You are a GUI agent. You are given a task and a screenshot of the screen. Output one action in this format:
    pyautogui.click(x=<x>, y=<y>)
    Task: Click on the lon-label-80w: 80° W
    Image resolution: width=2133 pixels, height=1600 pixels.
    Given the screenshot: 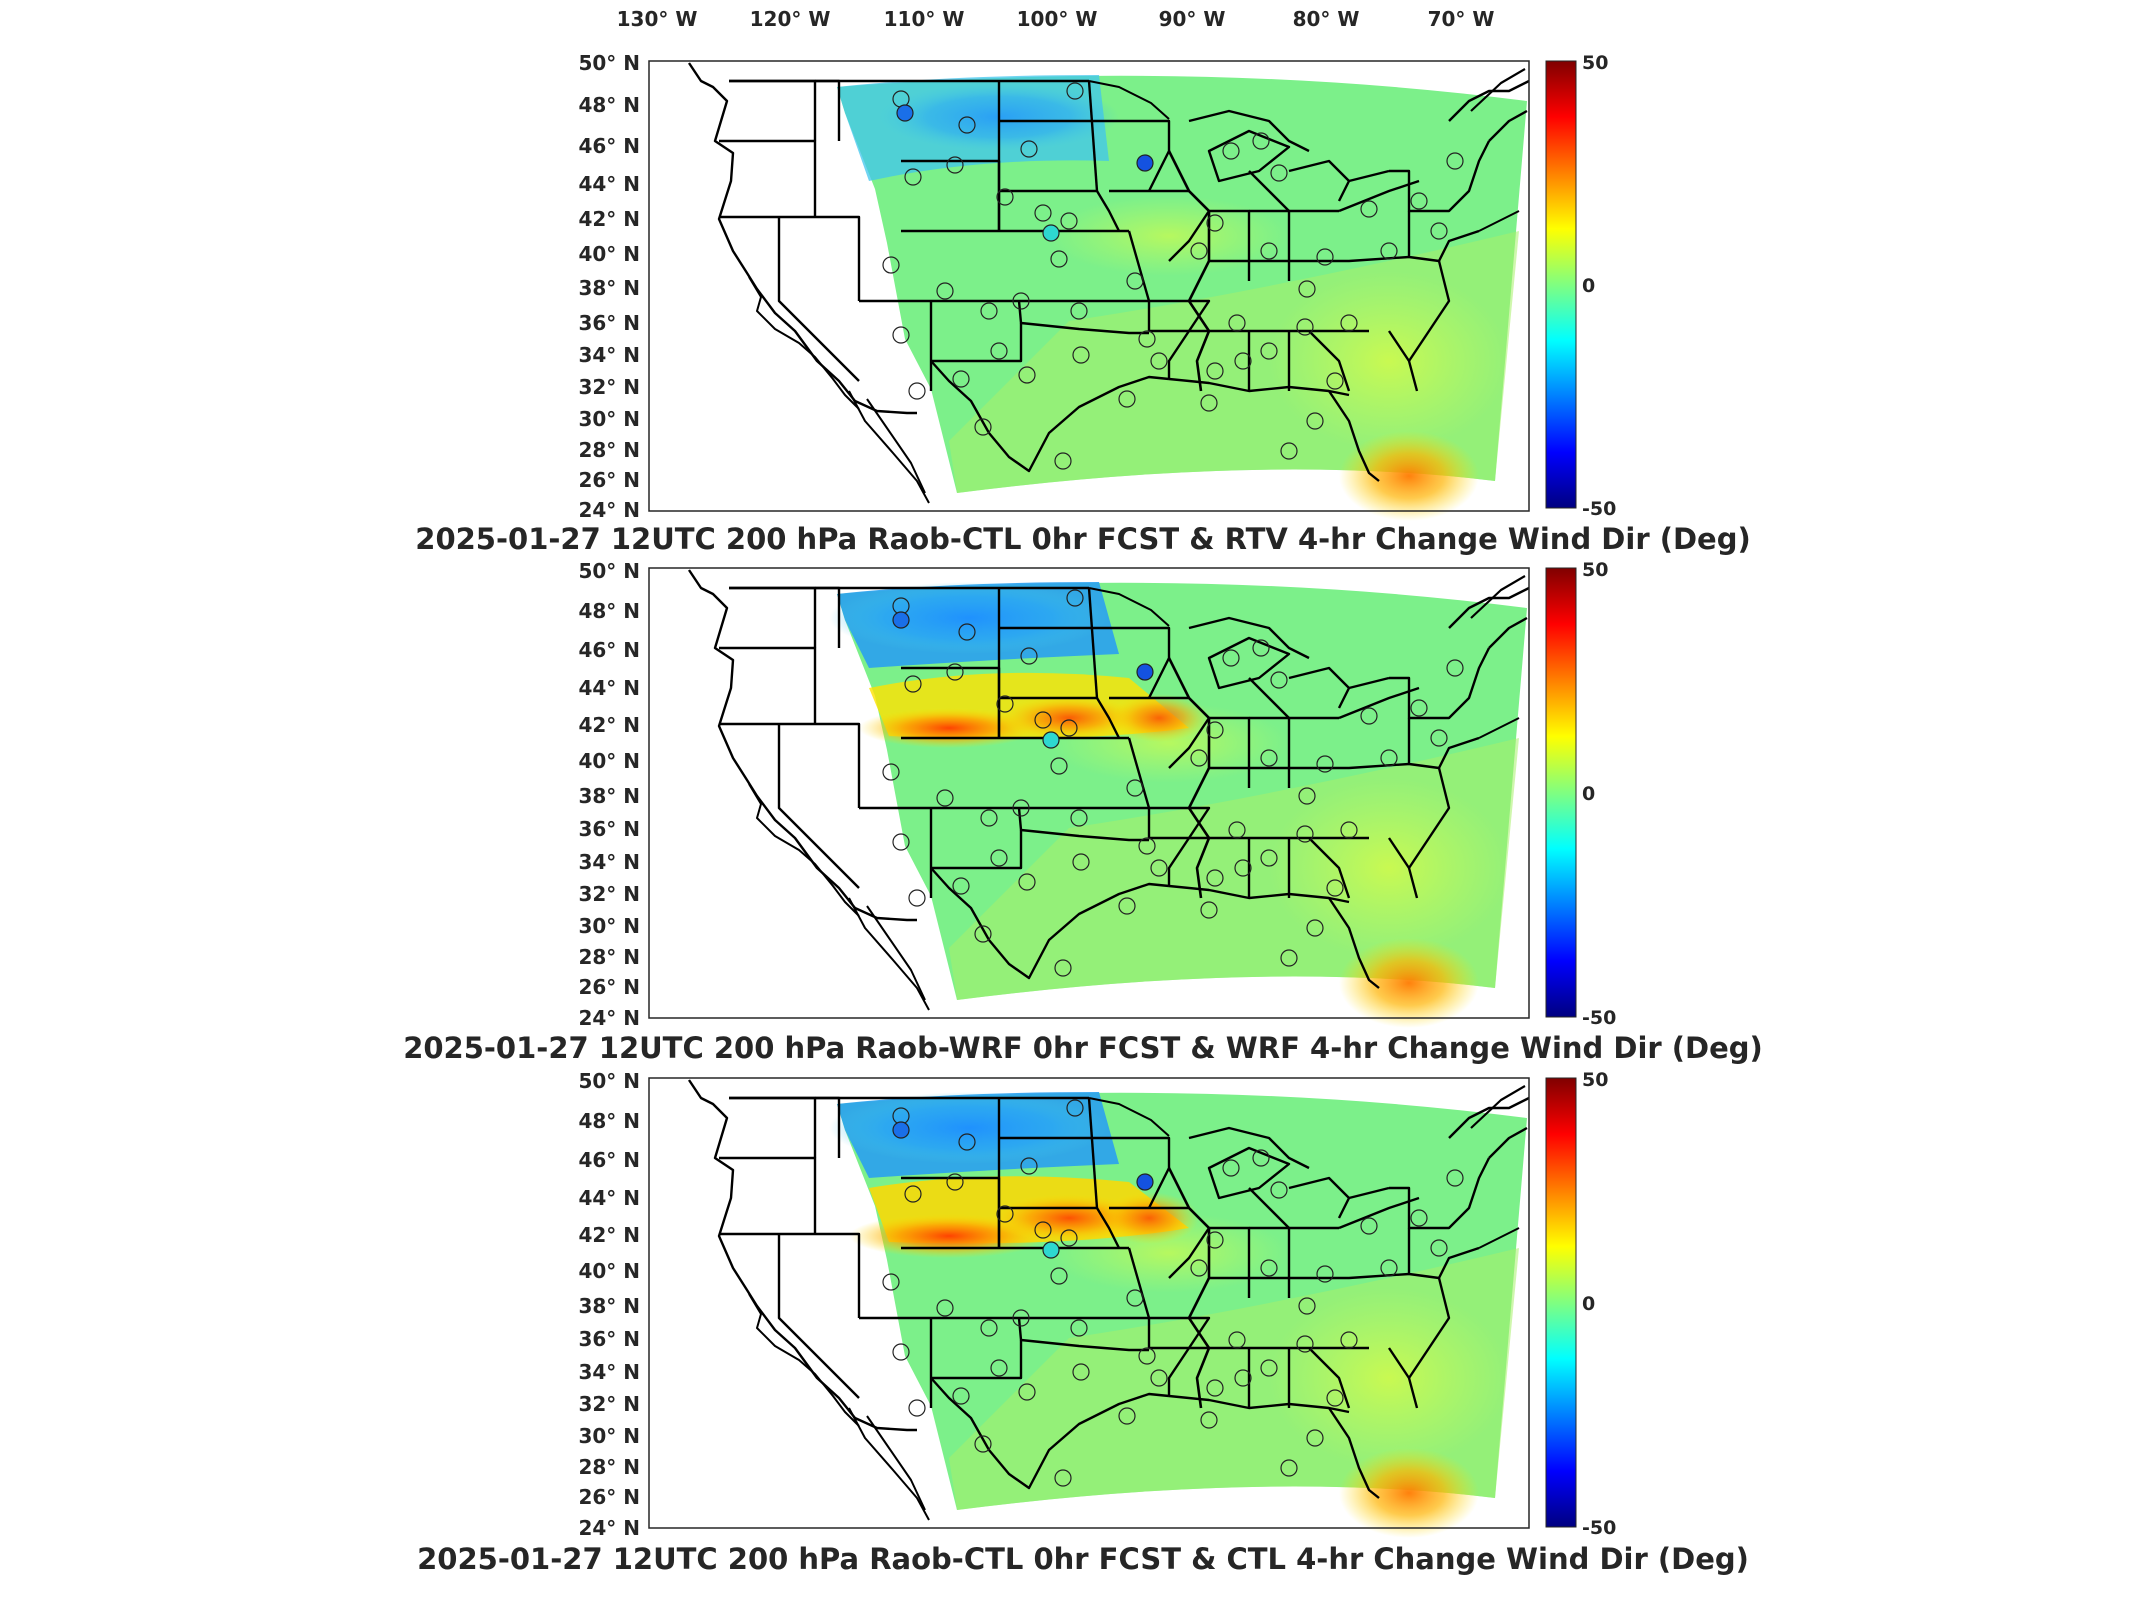 What is the action you would take?
    pyautogui.click(x=1326, y=19)
    